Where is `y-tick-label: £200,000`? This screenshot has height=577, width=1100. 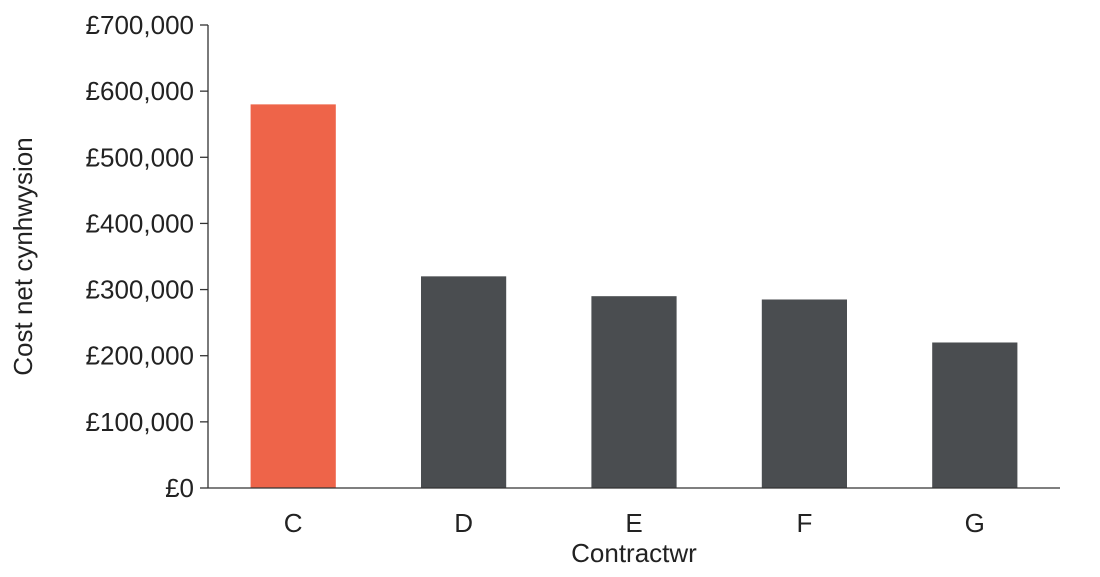
y-tick-label: £200,000 is located at coordinates (140, 356).